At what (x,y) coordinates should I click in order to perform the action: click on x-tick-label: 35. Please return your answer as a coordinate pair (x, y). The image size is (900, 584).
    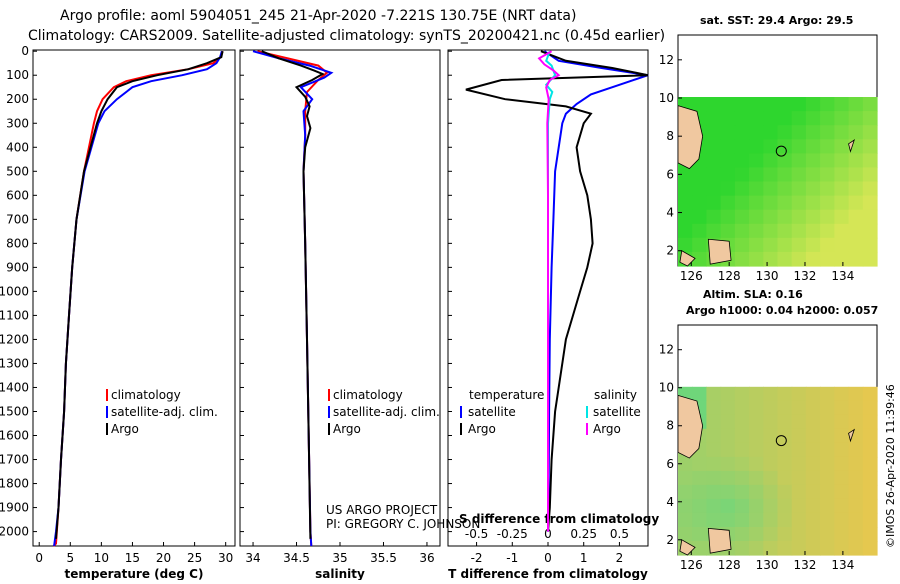
    Looking at the image, I should click on (339, 558).